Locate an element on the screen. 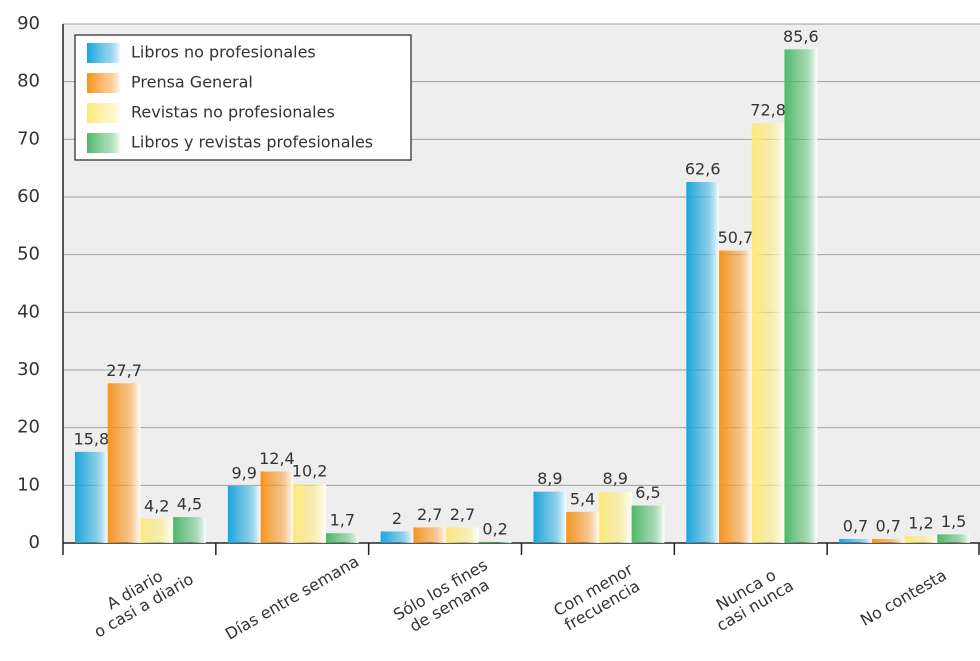 Image resolution: width=980 pixels, height=661 pixels. value-label: 4,2 is located at coordinates (156, 505).